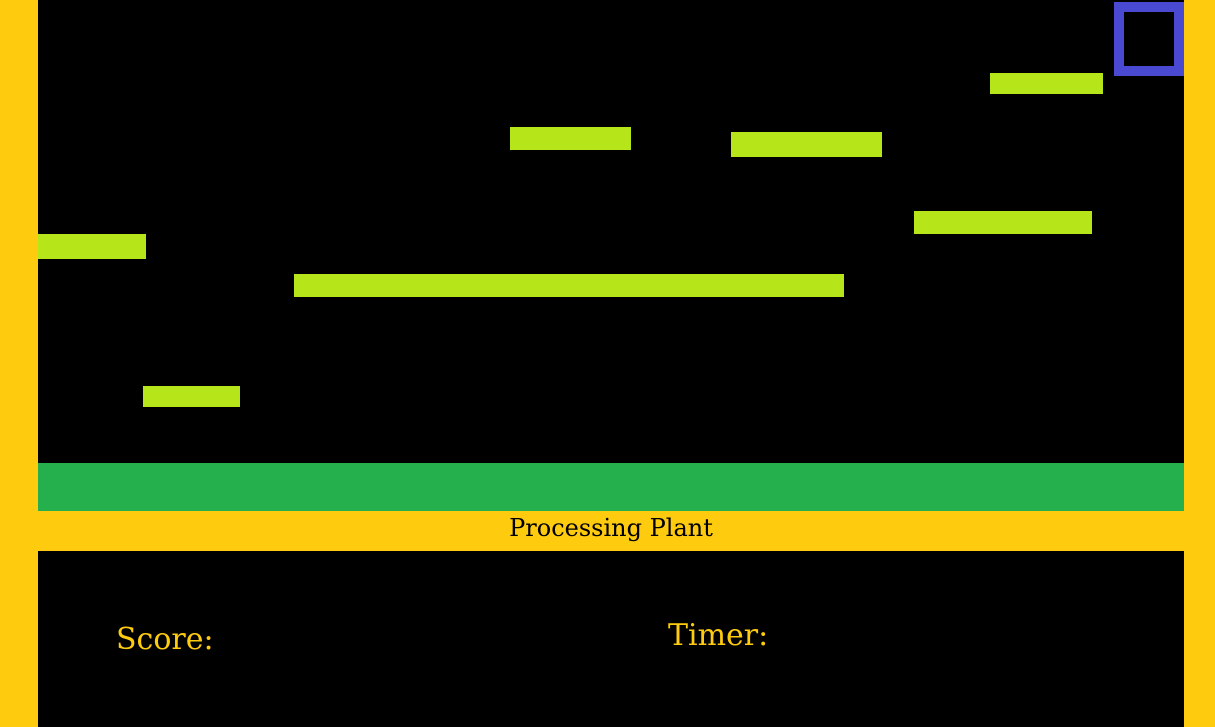  What do you see at coordinates (1199, 363) in the screenshot?
I see `right-border` at bounding box center [1199, 363].